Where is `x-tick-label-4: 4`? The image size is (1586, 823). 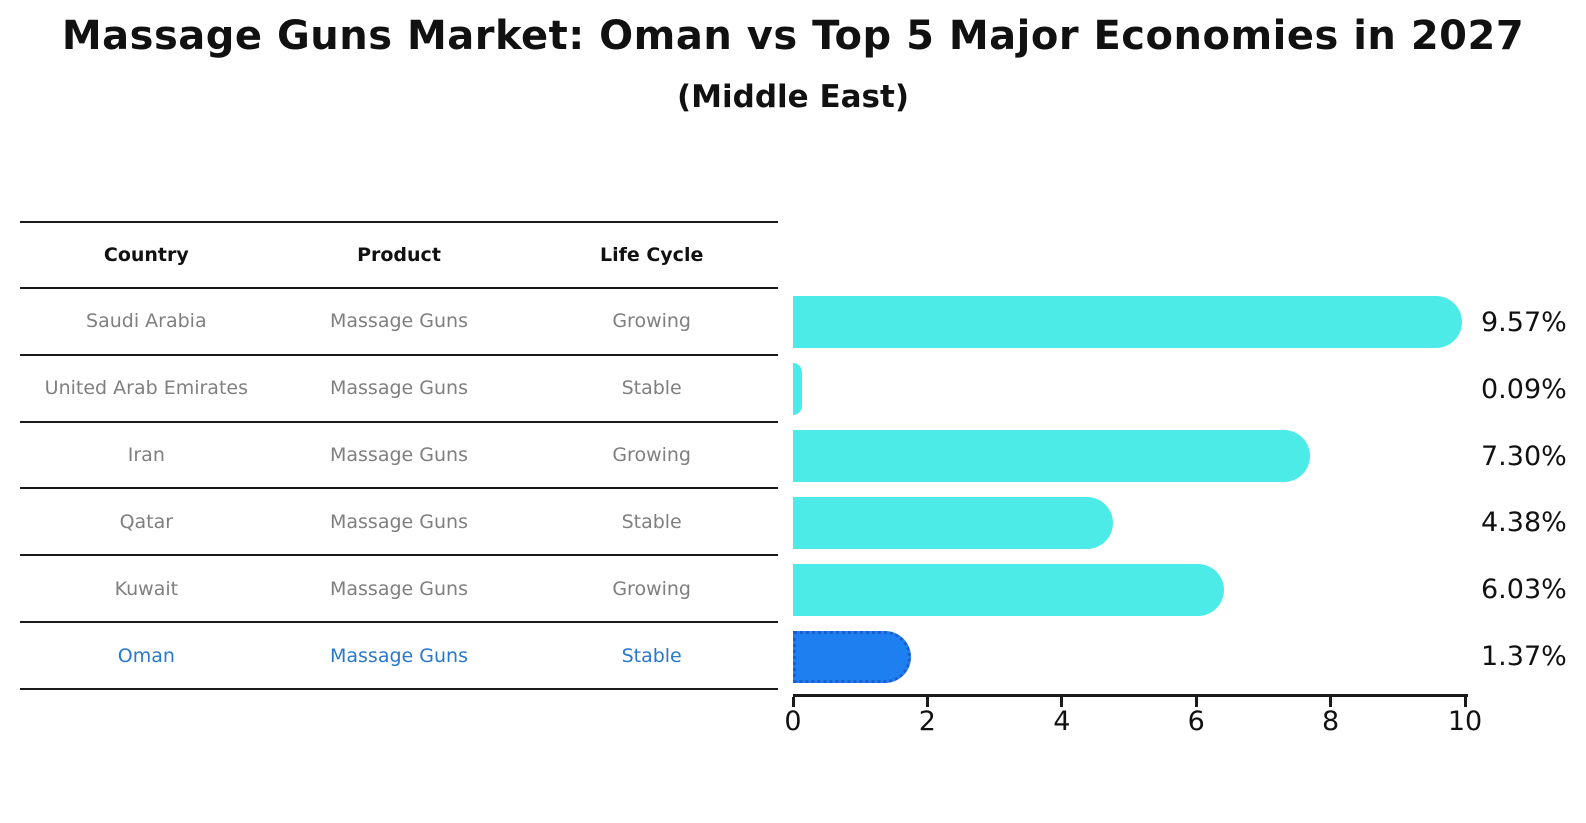
x-tick-label-4: 4 is located at coordinates (1062, 721).